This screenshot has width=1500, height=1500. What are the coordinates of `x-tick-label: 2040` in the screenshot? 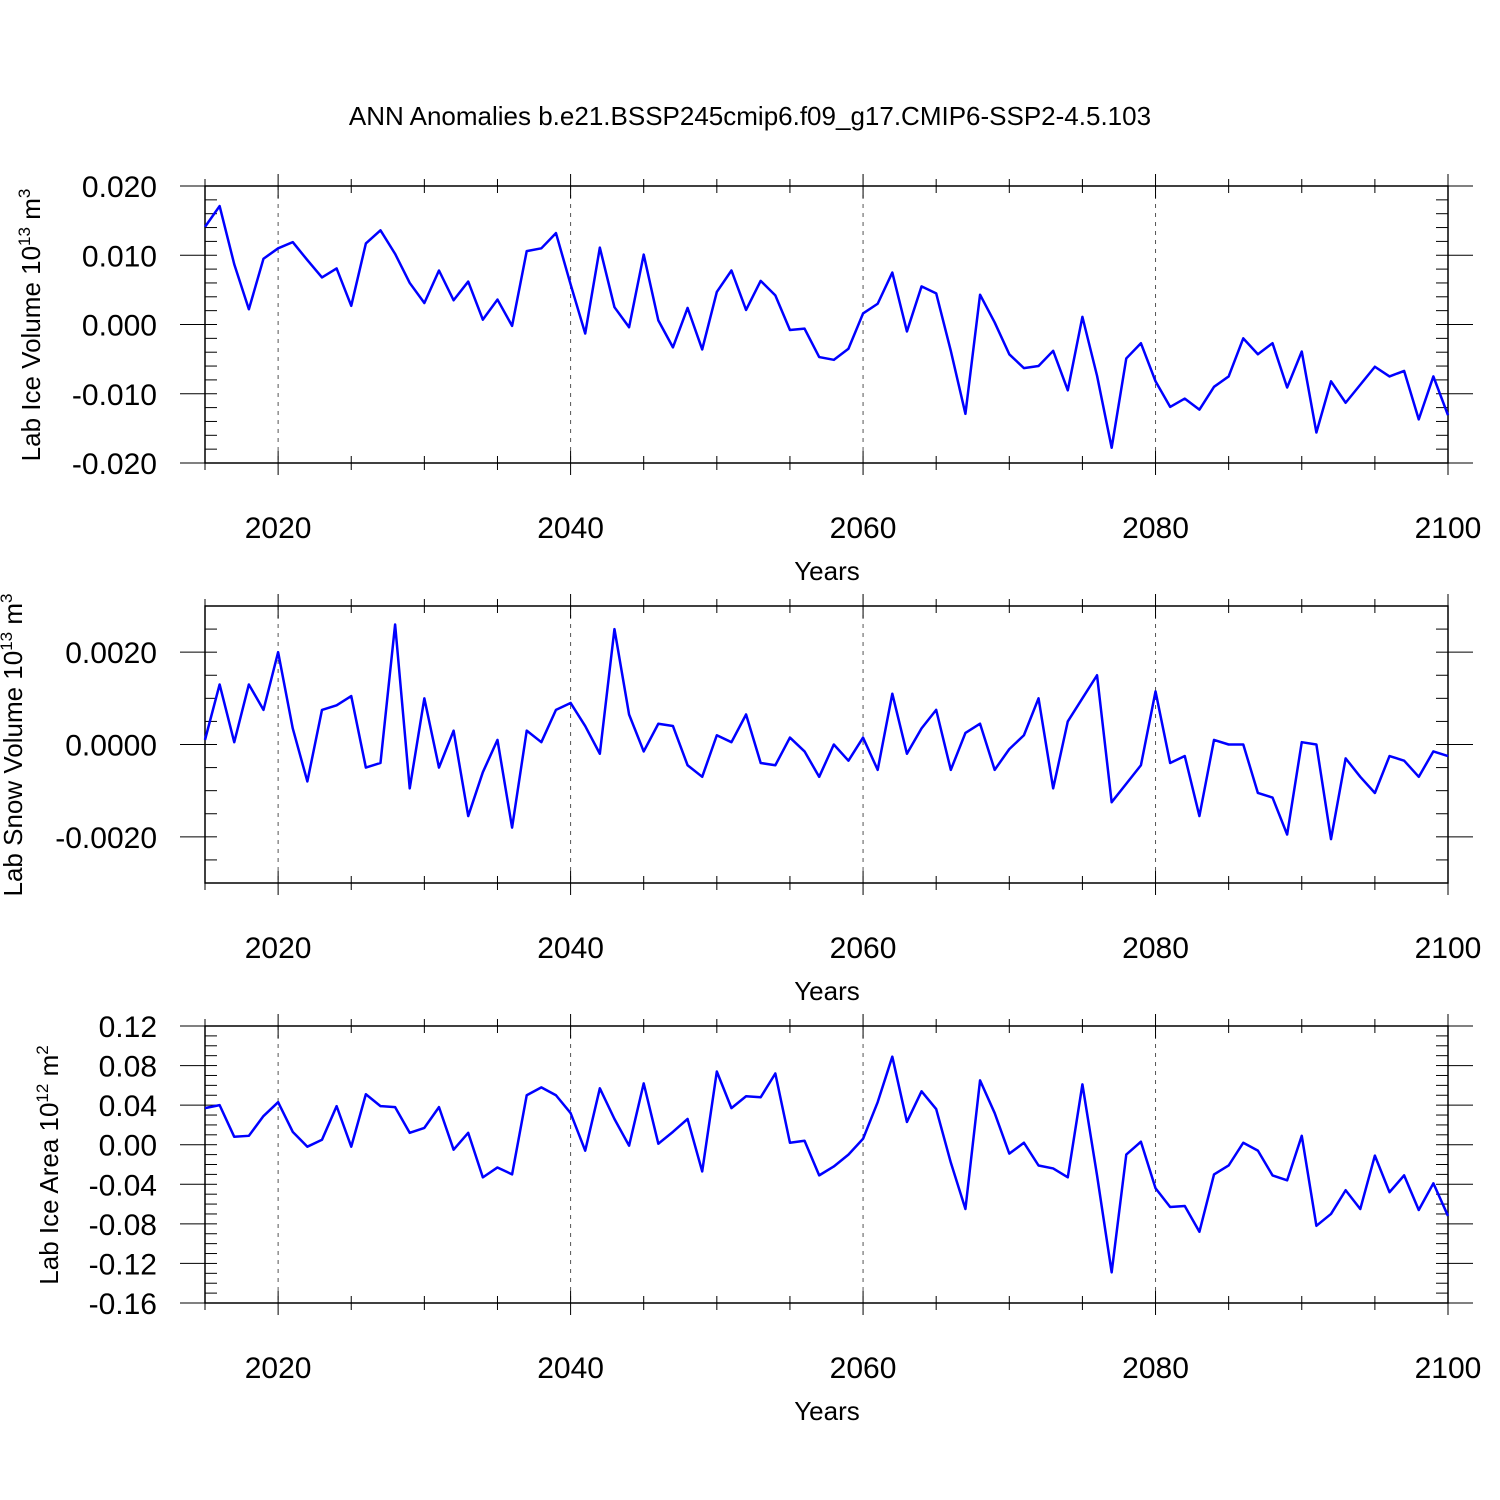 It's located at (570, 528).